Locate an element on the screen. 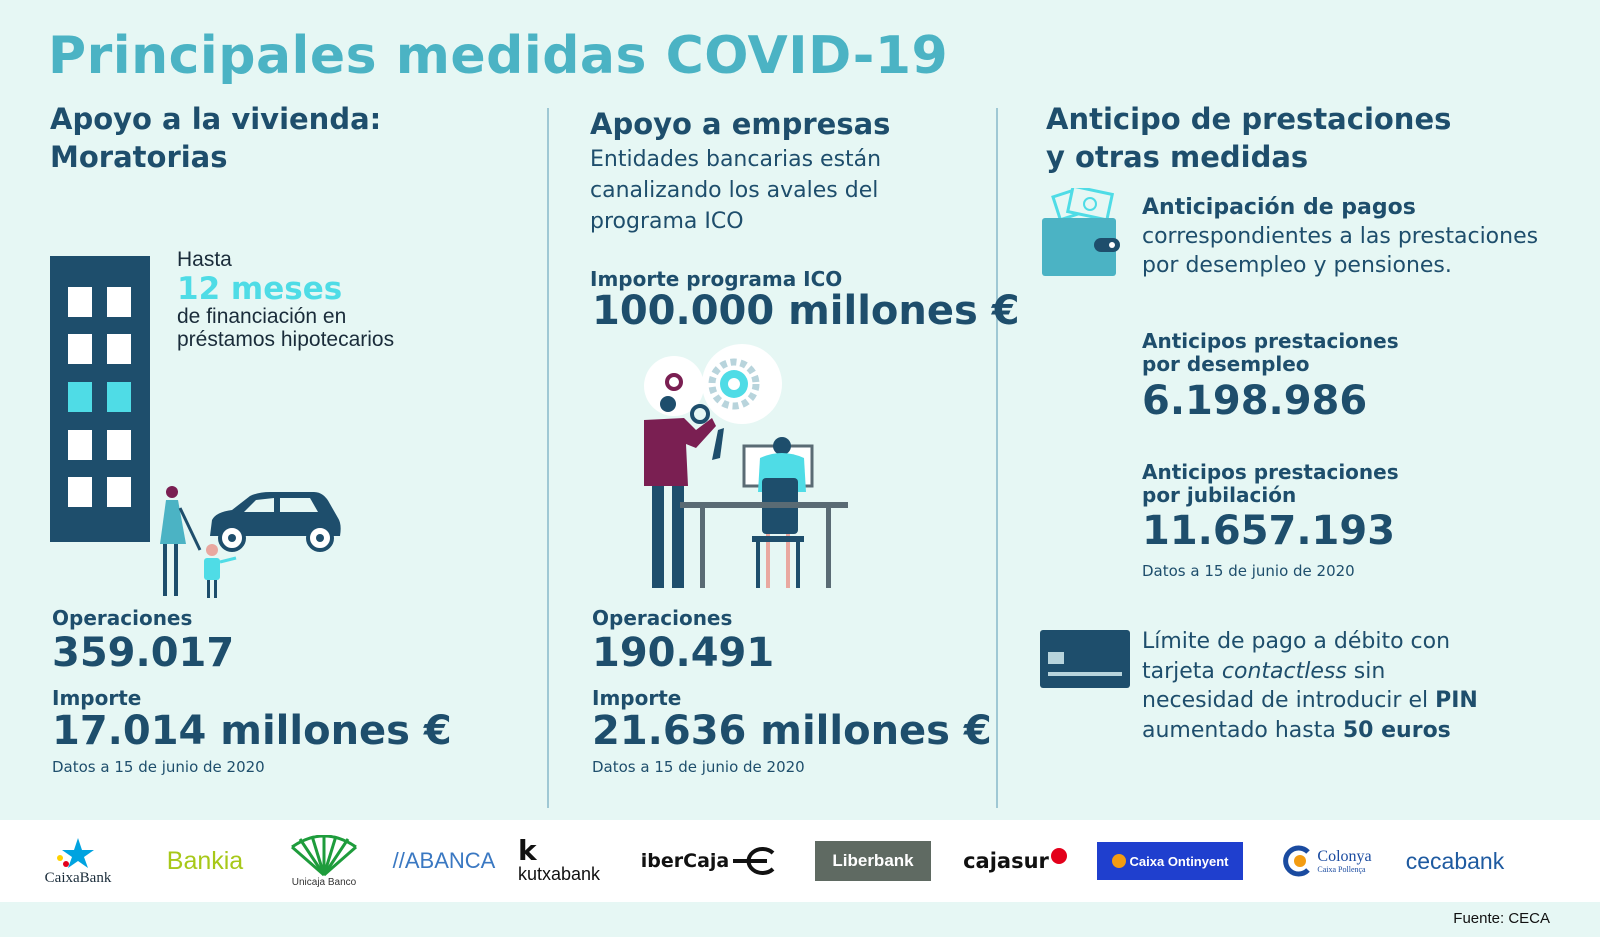 This screenshot has height=937, width=1600. empresas-ico-label: Importe programa ICO is located at coordinates (716, 279).